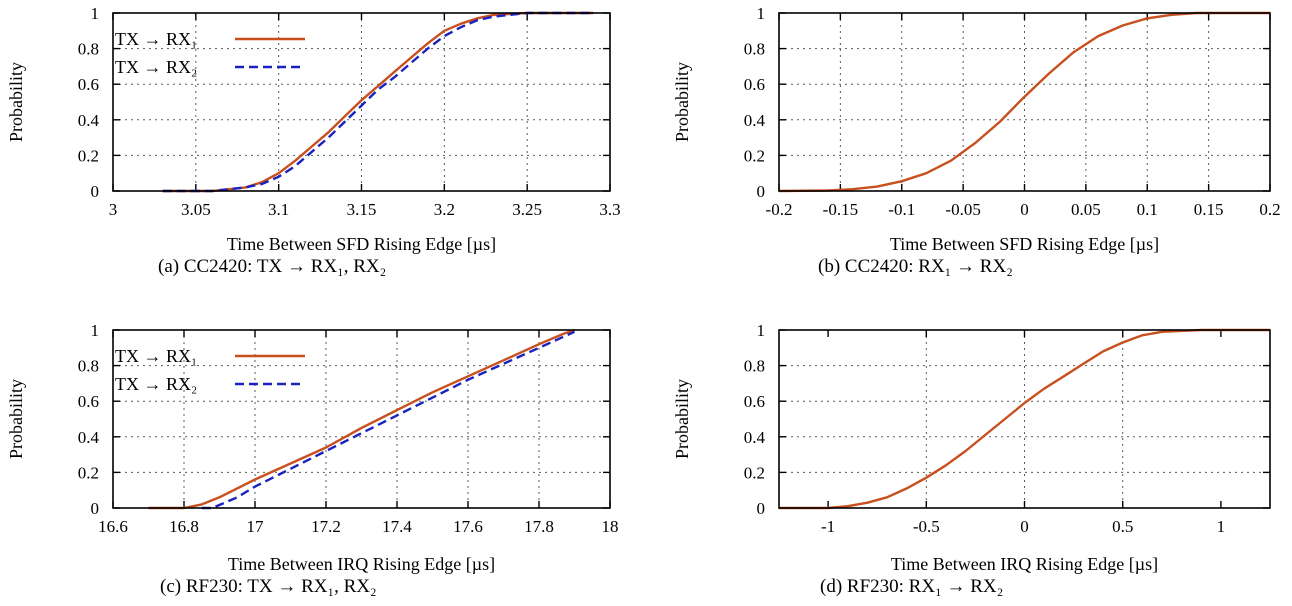 Image resolution: width=1292 pixels, height=606 pixels. I want to click on x-tick-label: 1, so click(1221, 526).